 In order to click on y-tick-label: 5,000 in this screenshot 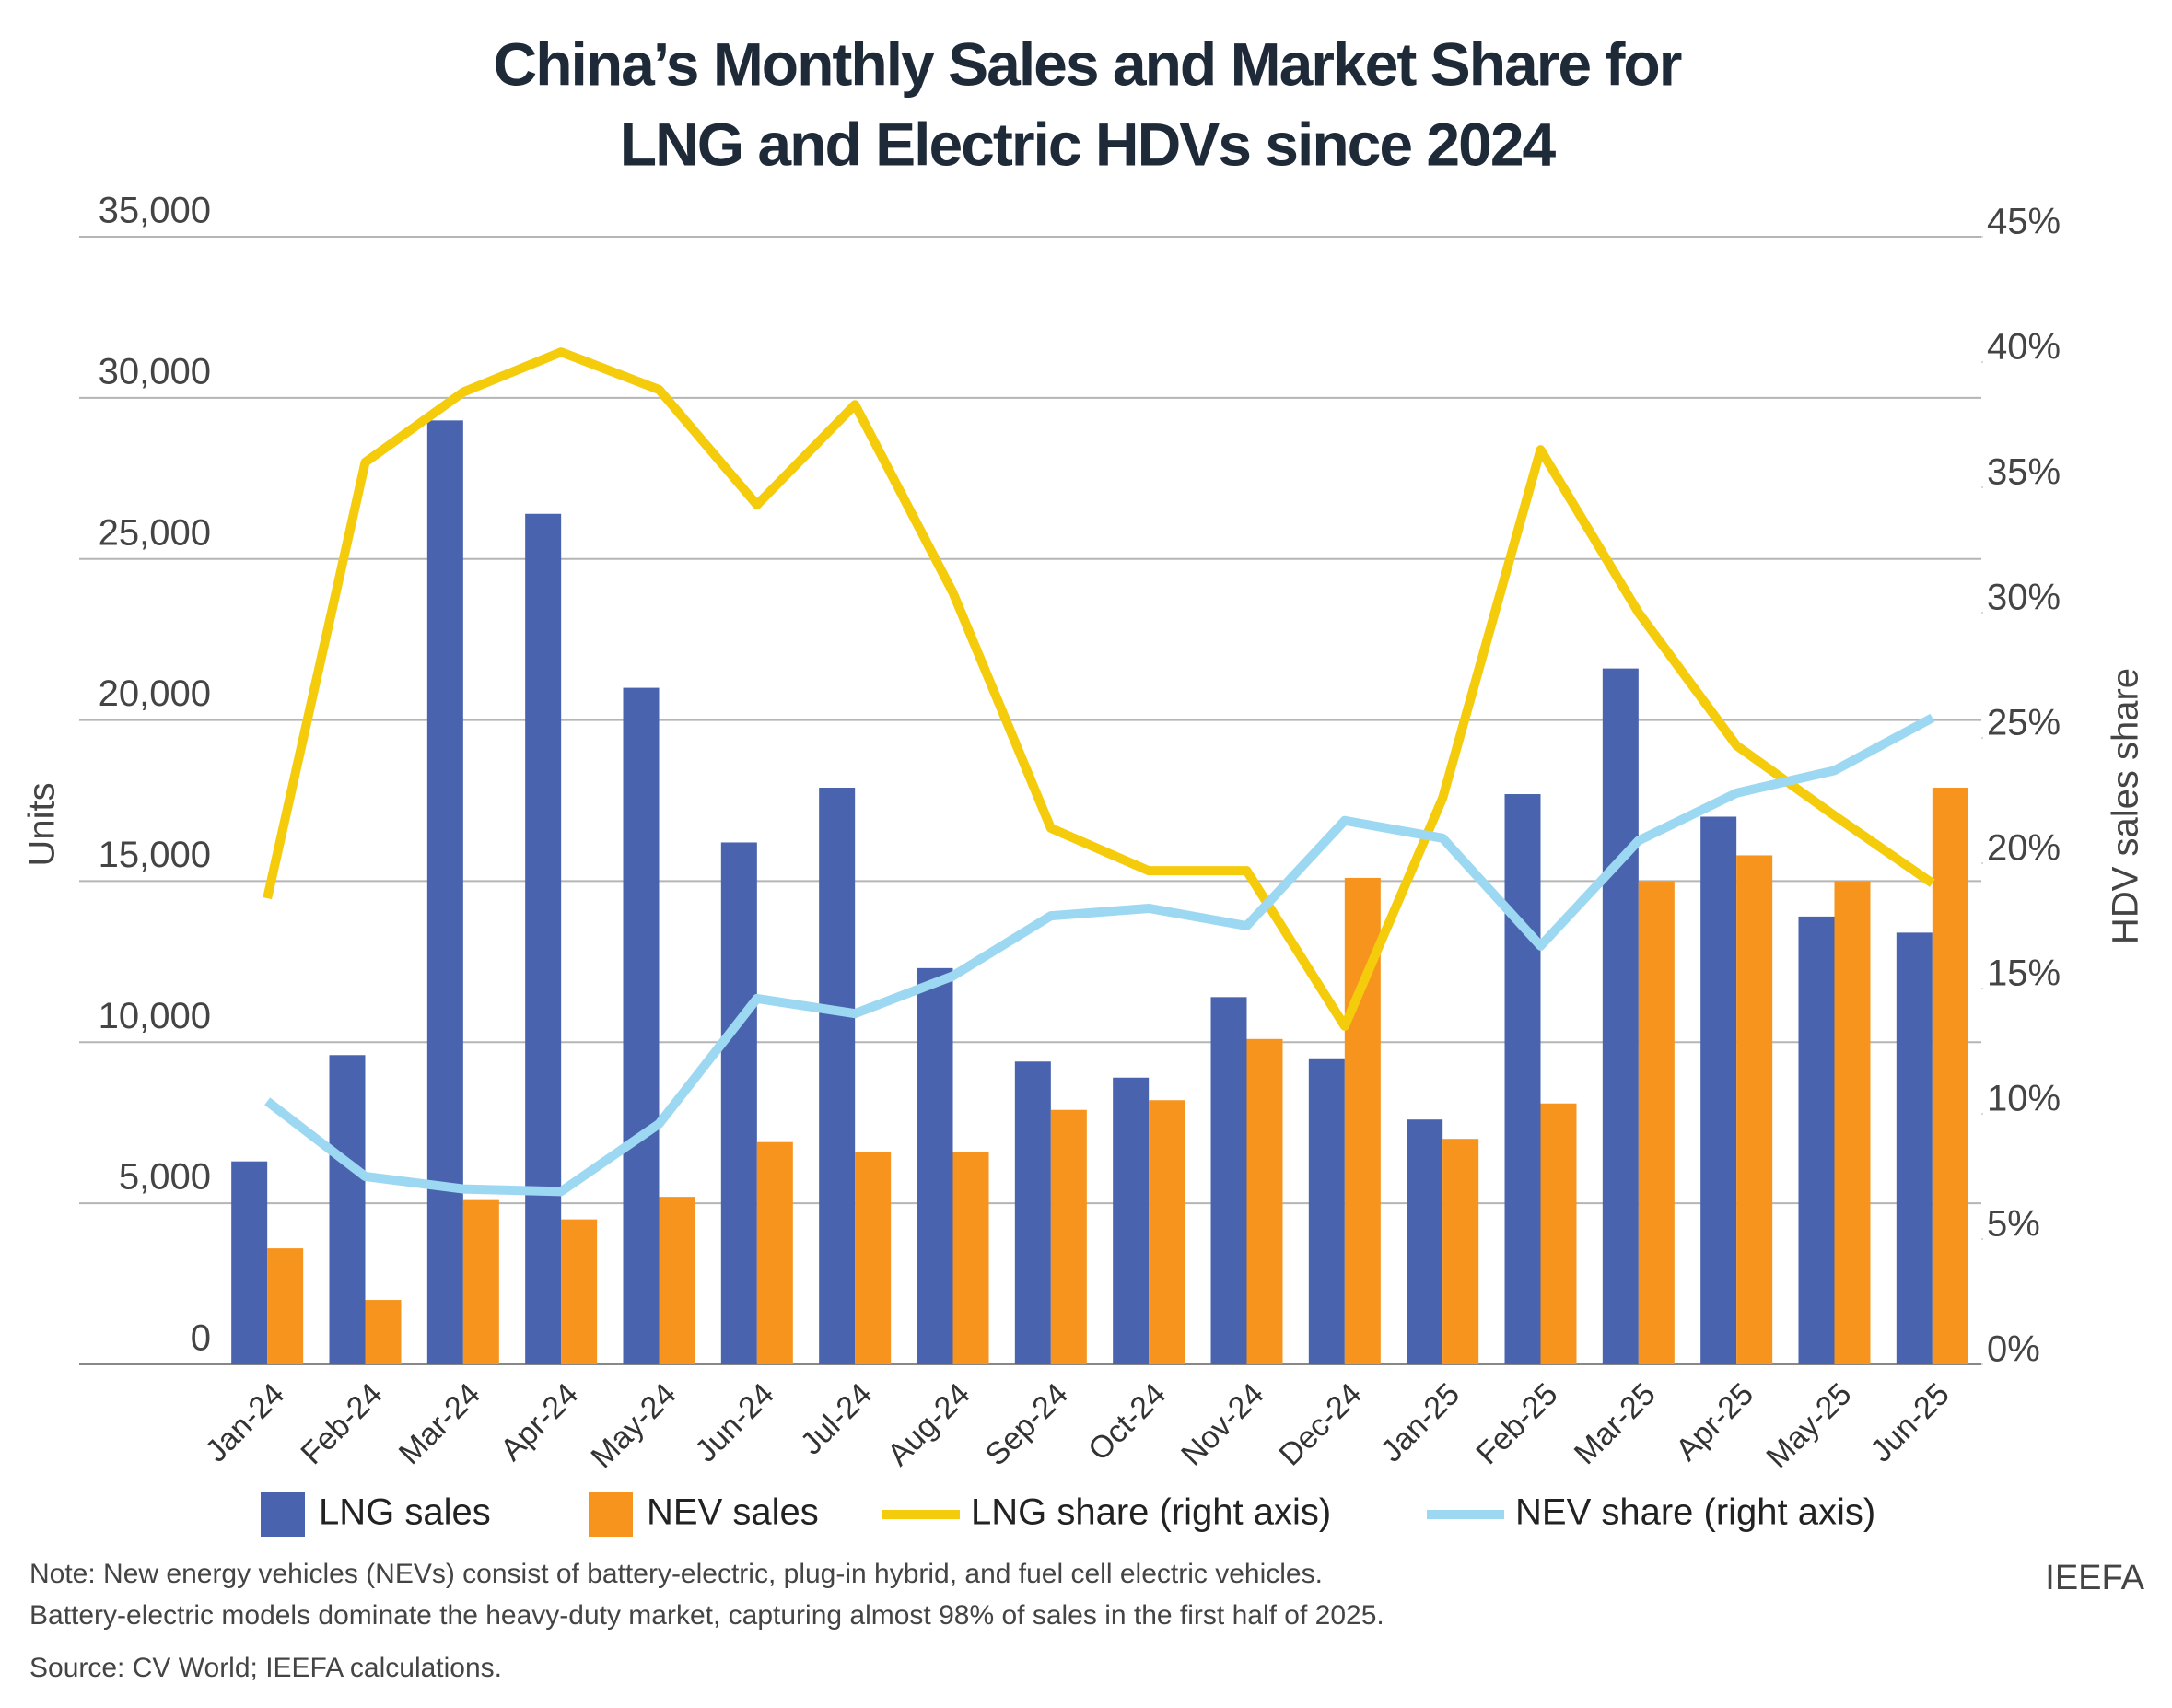, I will do `click(165, 1177)`.